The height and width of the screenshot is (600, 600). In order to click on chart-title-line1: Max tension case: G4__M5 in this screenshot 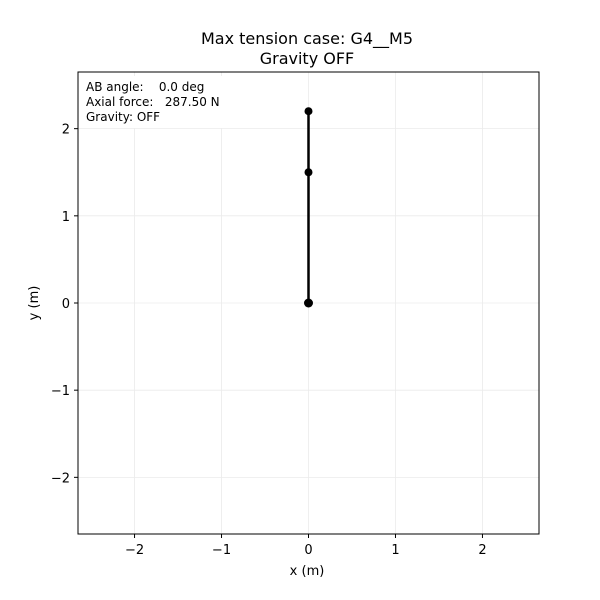, I will do `click(307, 39)`.